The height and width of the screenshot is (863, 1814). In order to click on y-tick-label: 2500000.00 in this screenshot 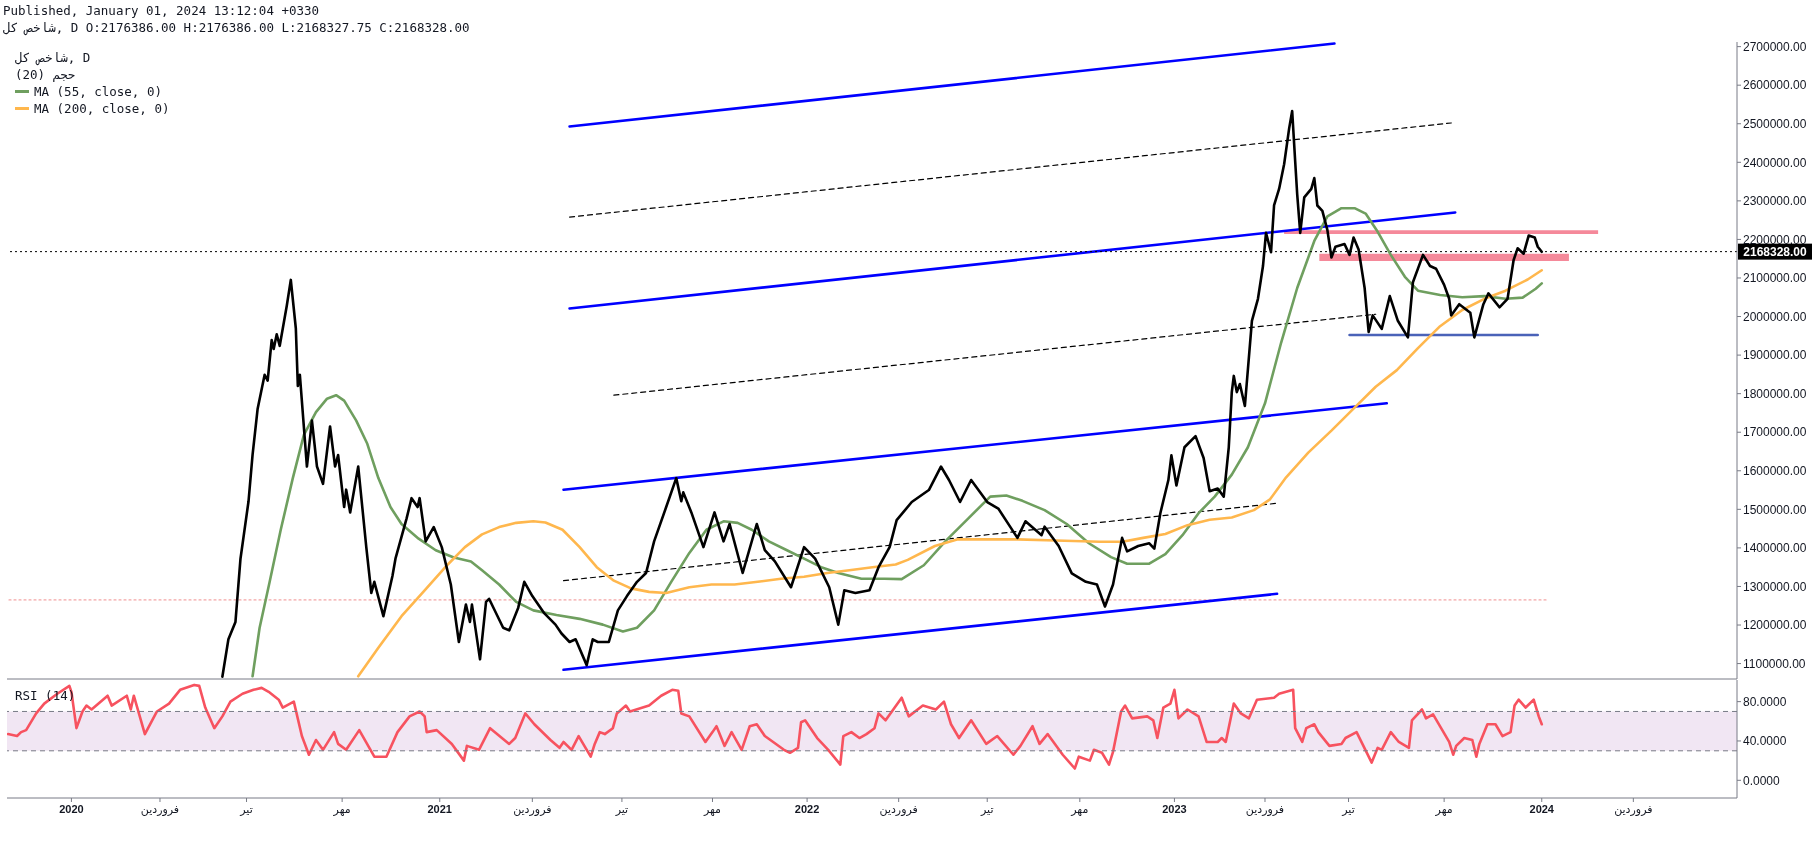, I will do `click(1775, 124)`.